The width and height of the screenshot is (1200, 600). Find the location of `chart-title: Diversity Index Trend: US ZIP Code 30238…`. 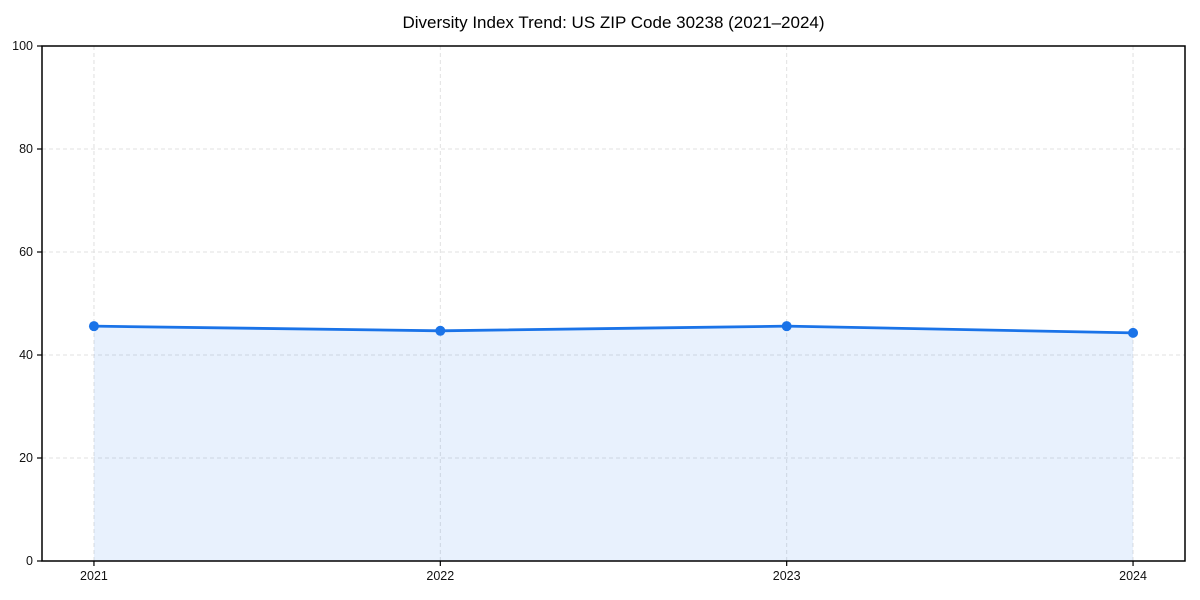

chart-title: Diversity Index Trend: US ZIP Code 30238… is located at coordinates (613, 22).